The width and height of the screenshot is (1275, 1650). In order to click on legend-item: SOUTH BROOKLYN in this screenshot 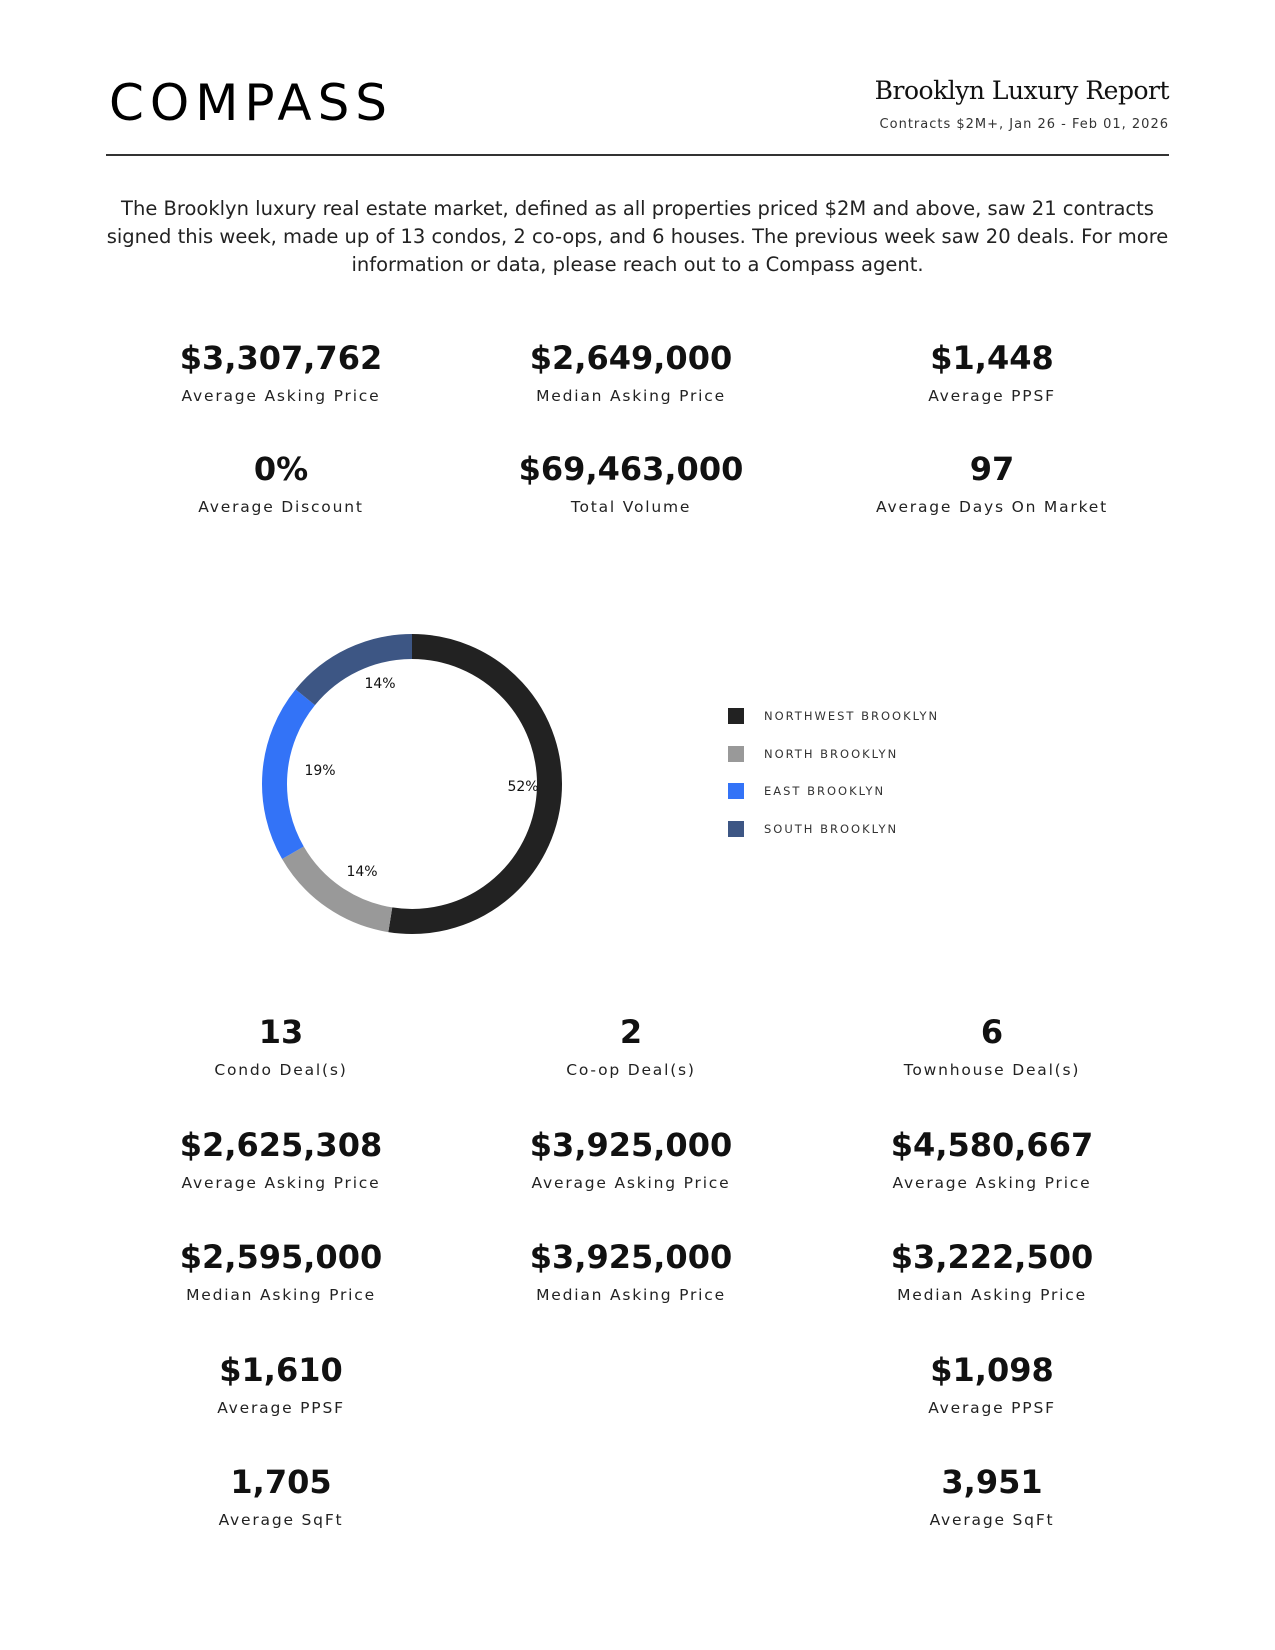, I will do `click(813, 828)`.